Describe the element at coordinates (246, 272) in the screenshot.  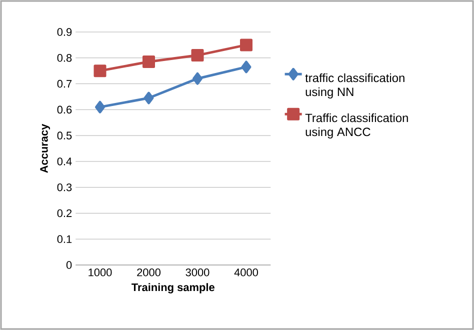
I see `x-tick-label: 4000` at that location.